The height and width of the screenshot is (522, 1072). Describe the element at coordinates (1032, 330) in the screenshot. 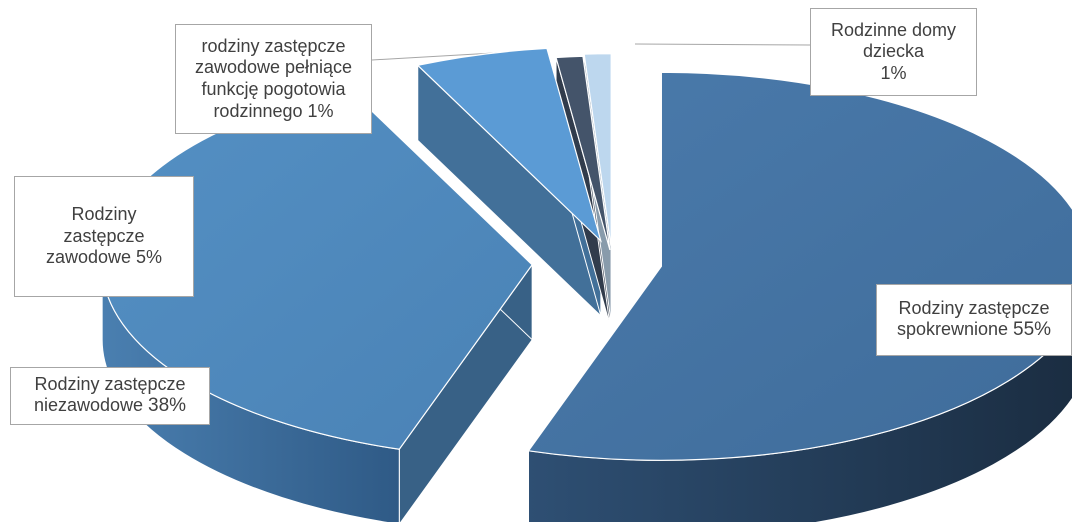

I see `data-label-value: 55%` at that location.